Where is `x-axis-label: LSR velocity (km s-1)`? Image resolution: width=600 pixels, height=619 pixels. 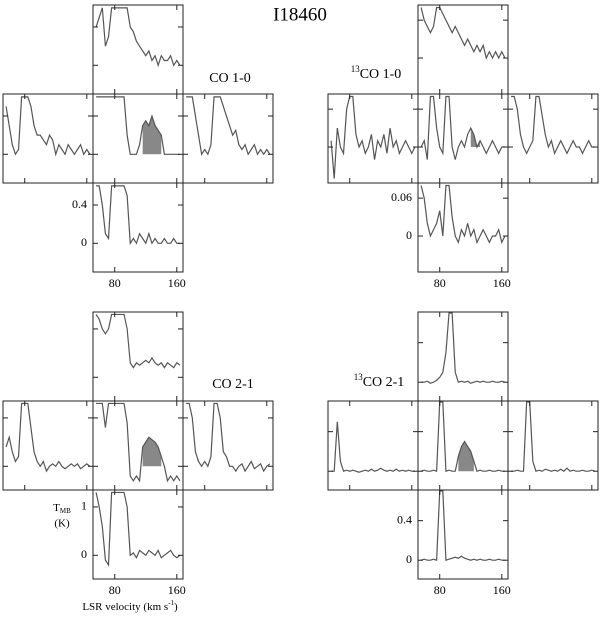 x-axis-label: LSR velocity (km s-1) is located at coordinates (130, 606).